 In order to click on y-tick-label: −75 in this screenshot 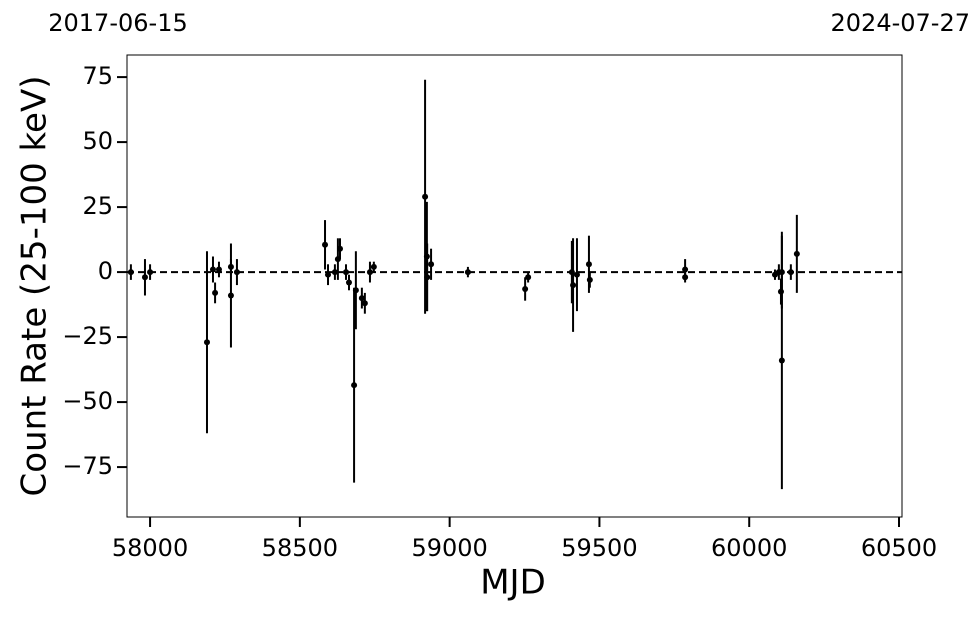, I will do `click(87, 466)`.